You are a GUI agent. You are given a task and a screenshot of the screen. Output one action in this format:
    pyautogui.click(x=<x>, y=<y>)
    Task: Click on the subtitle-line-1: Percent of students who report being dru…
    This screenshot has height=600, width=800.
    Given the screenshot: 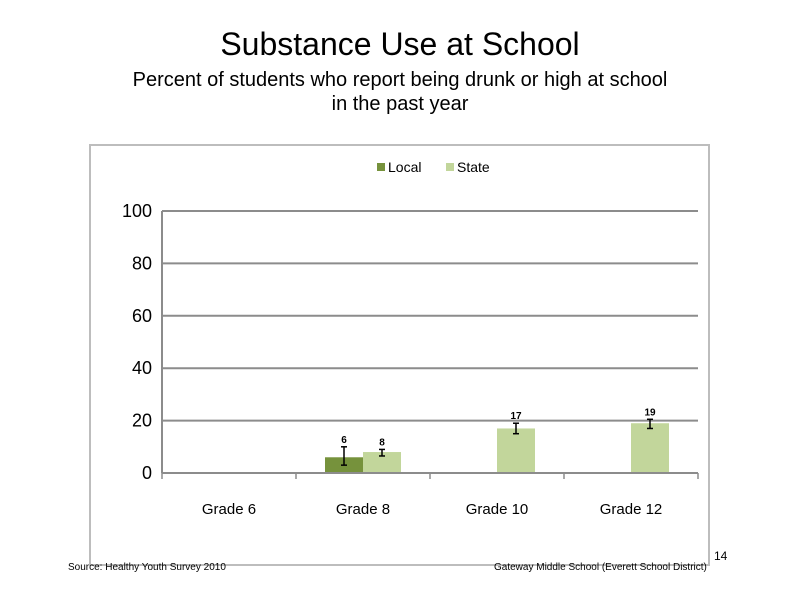 What is the action you would take?
    pyautogui.click(x=400, y=80)
    